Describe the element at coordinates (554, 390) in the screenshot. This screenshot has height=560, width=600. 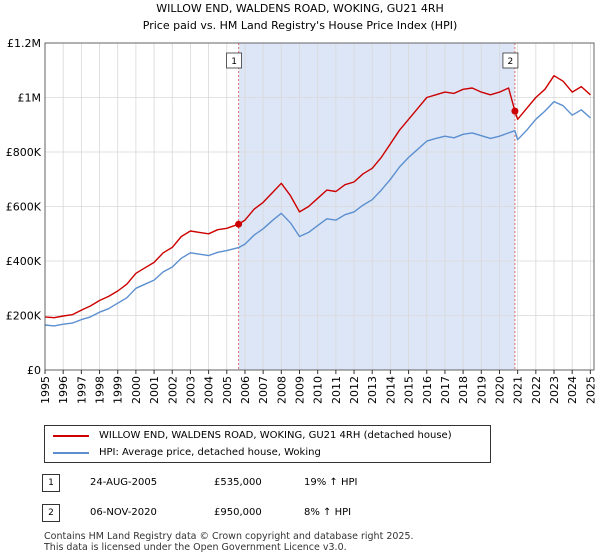
I see `x-tick-label: 2023` at that location.